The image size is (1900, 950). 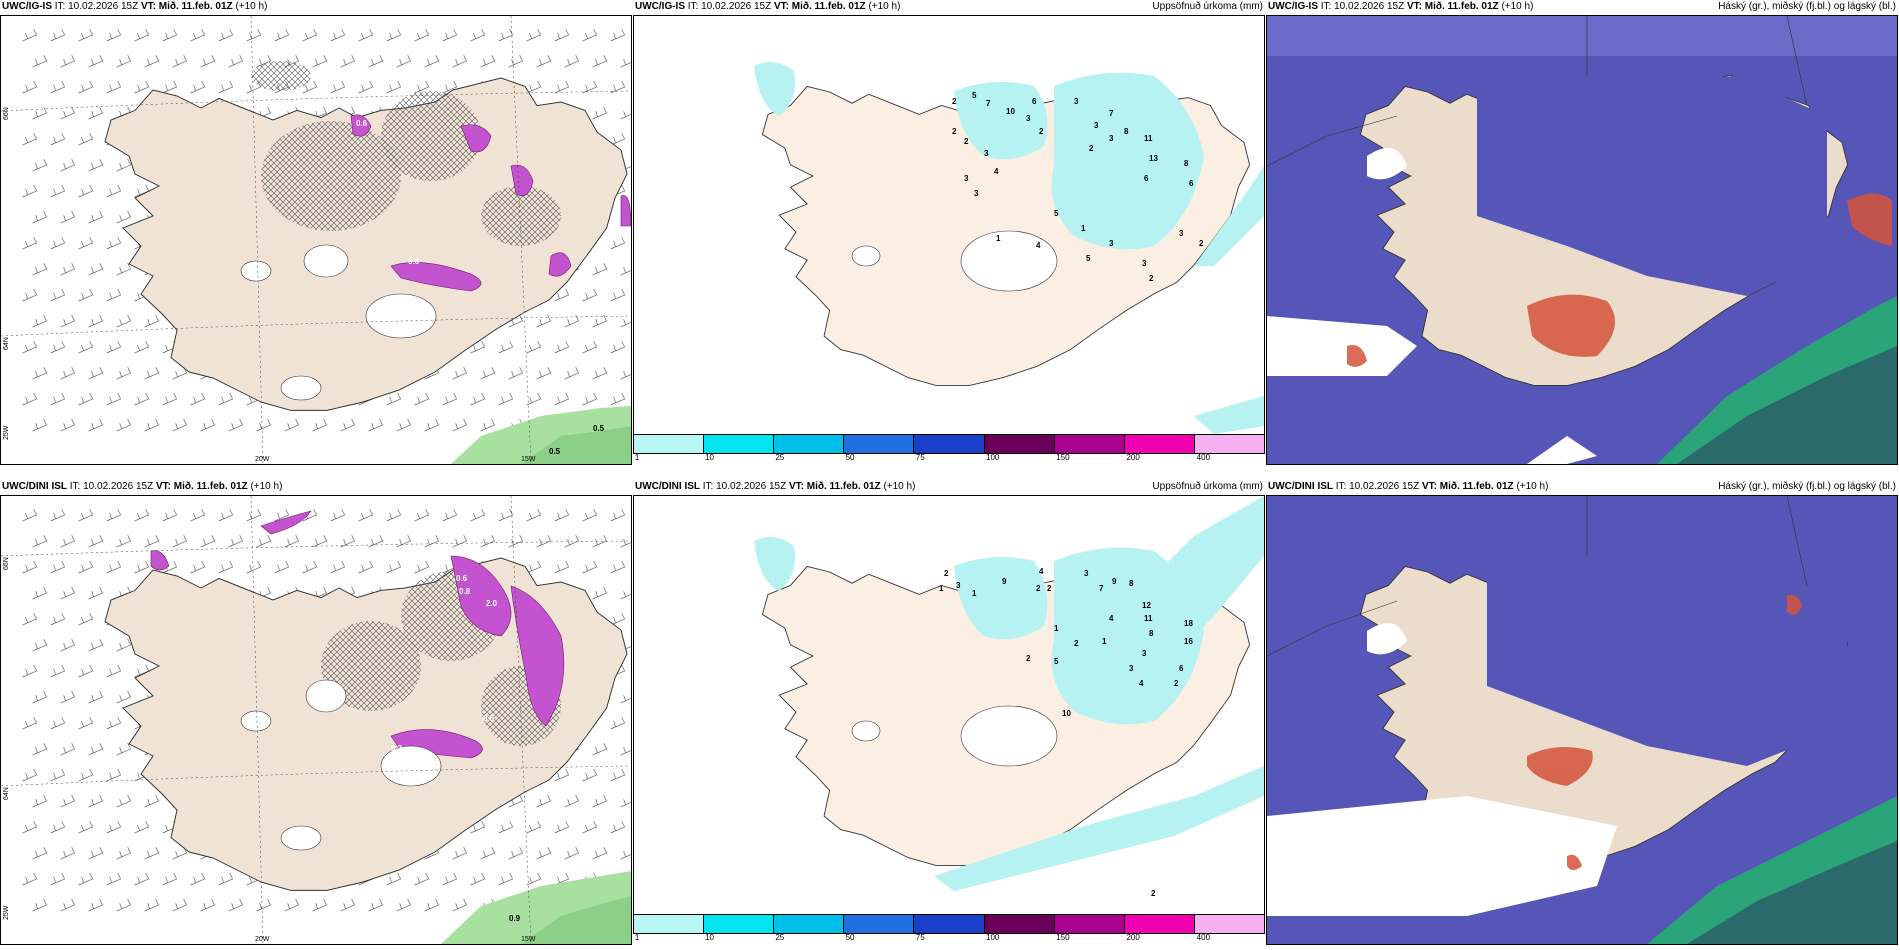 I want to click on svg-text: 16, so click(x=1188, y=641).